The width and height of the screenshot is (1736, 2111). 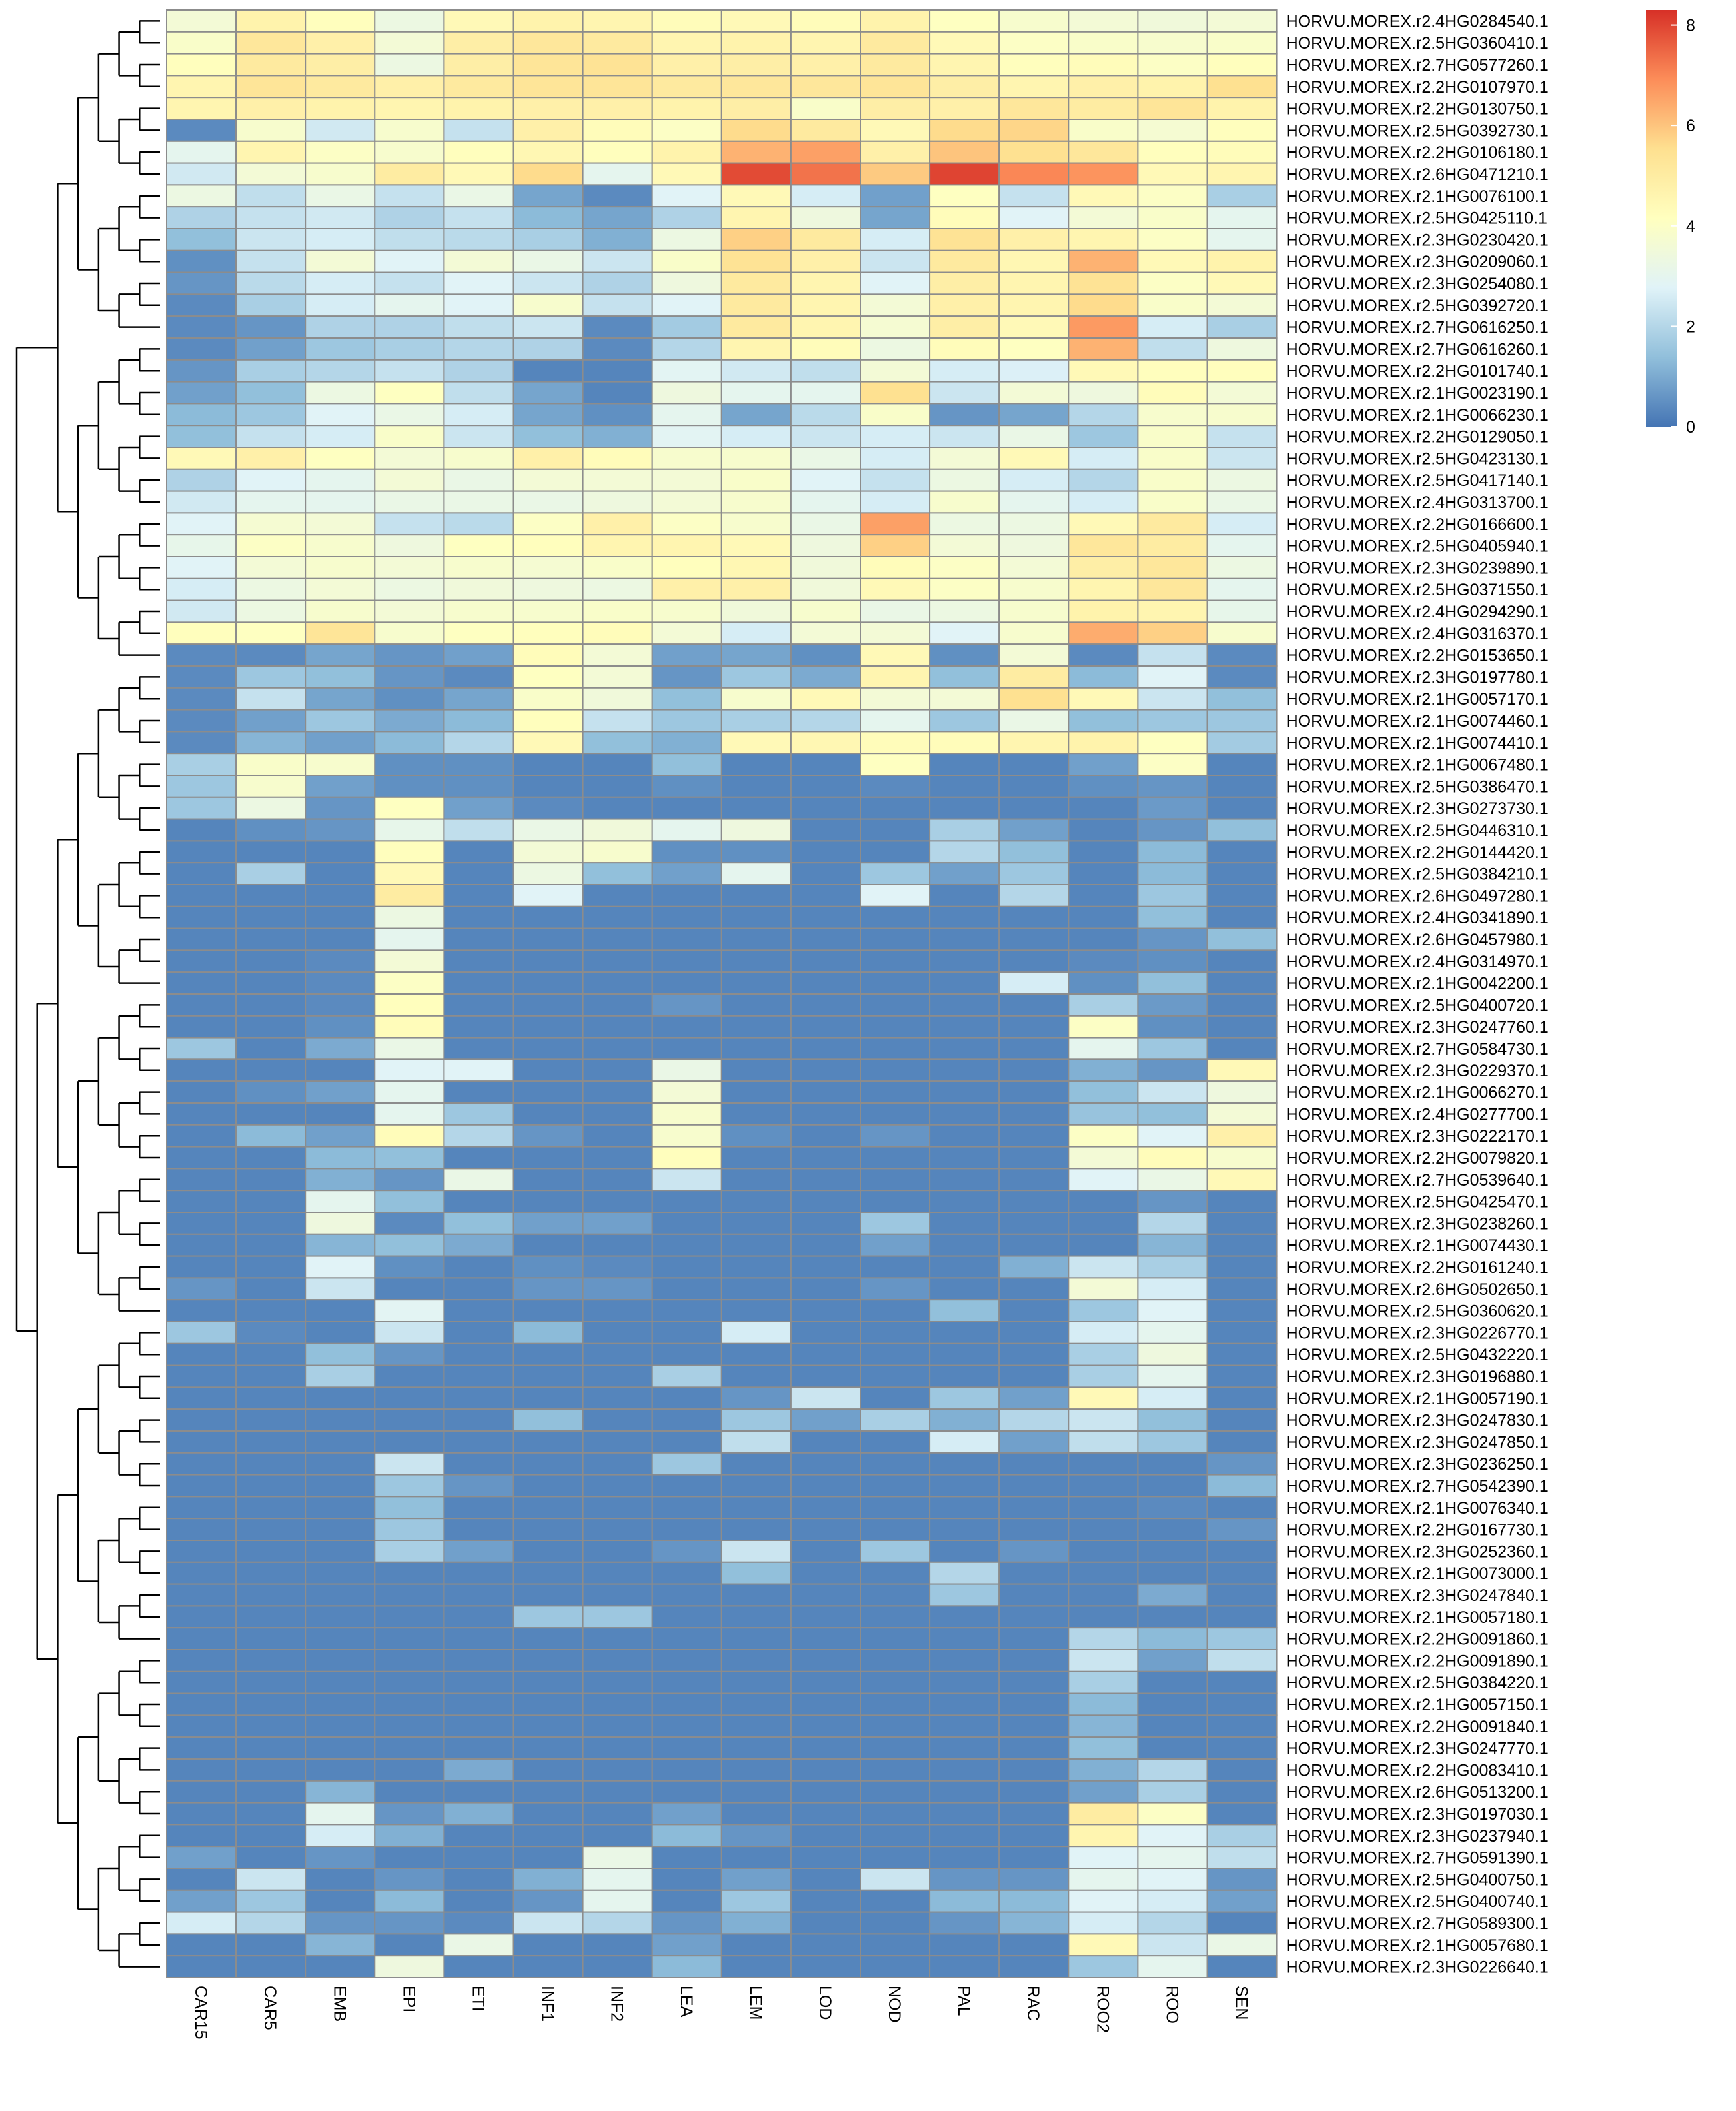 I want to click on row-label: HORVU.MOREX.r2.5HG0392730.1, so click(x=1417, y=130).